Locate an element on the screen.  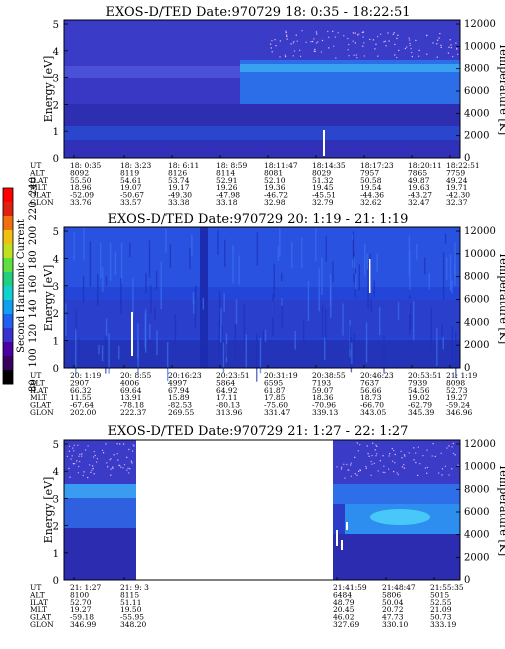
table-cell: 7193 is located at coordinates (321, 382).